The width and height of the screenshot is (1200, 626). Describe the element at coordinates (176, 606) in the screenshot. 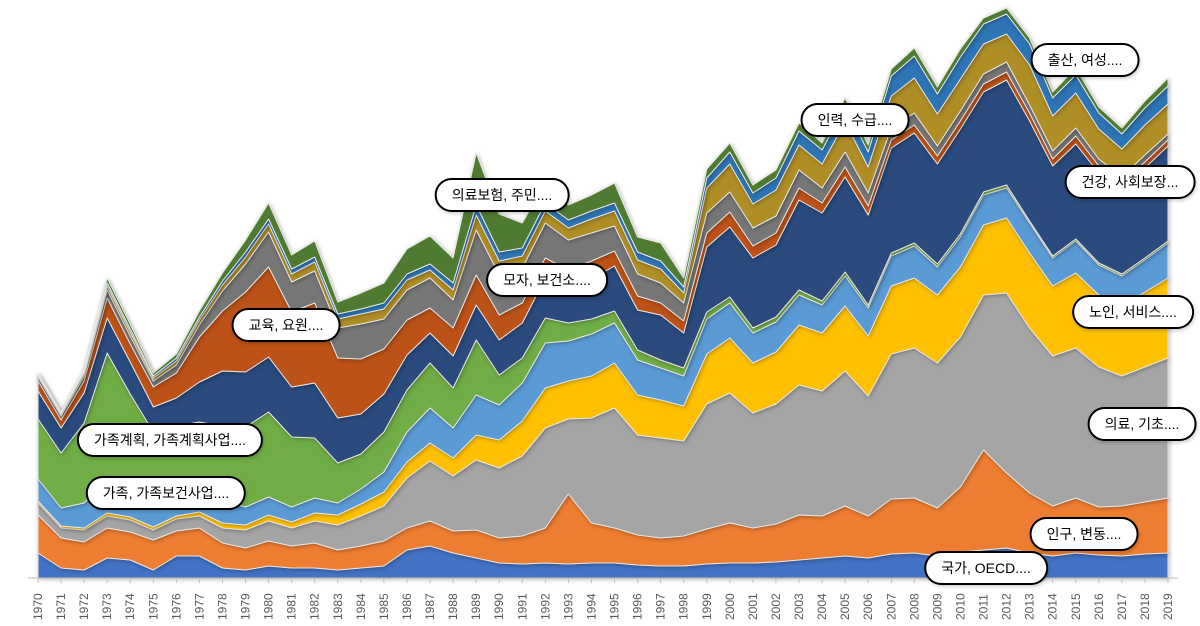

I see `x-axis-tick-label: 1976` at that location.